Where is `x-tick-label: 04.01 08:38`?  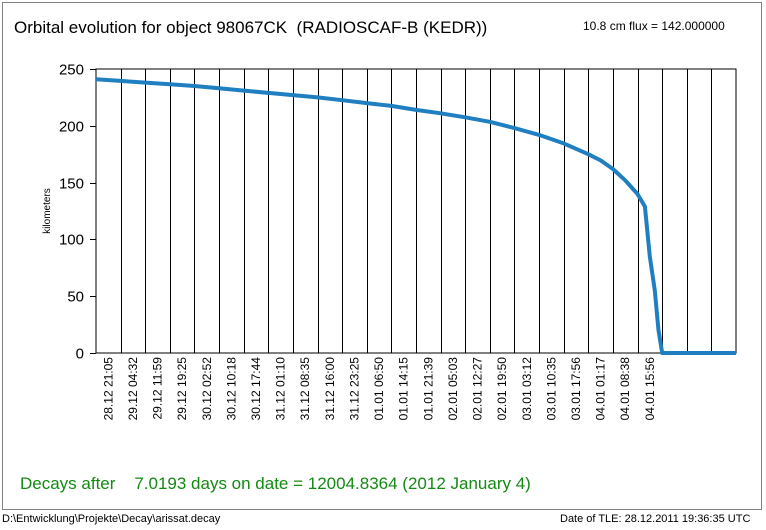
x-tick-label: 04.01 08:38 is located at coordinates (625, 389).